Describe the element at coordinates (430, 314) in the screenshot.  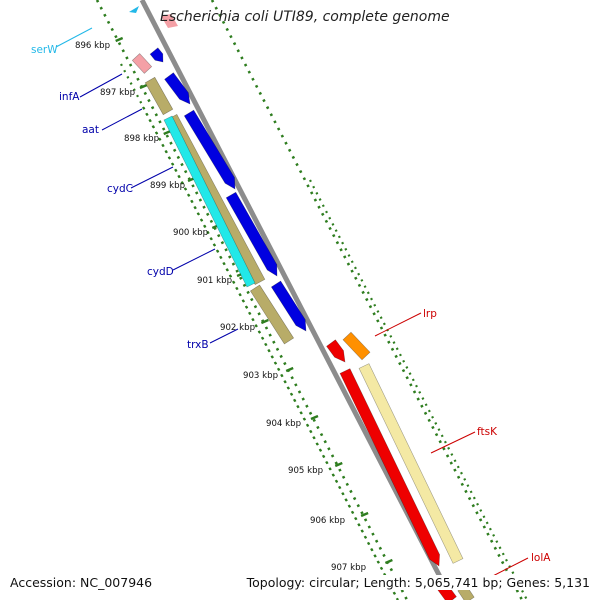
I see `gene-label-lrp: lrp` at that location.